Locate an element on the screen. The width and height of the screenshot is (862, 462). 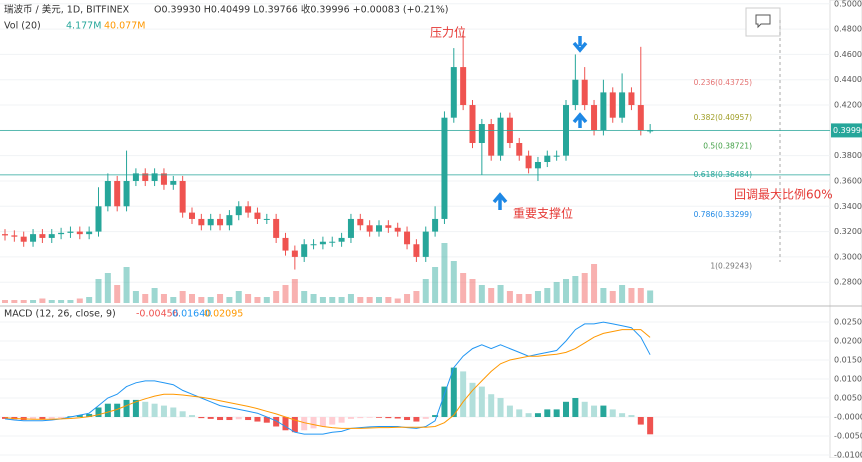
fib-label: 0.382(0.40957) is located at coordinates (723, 117).